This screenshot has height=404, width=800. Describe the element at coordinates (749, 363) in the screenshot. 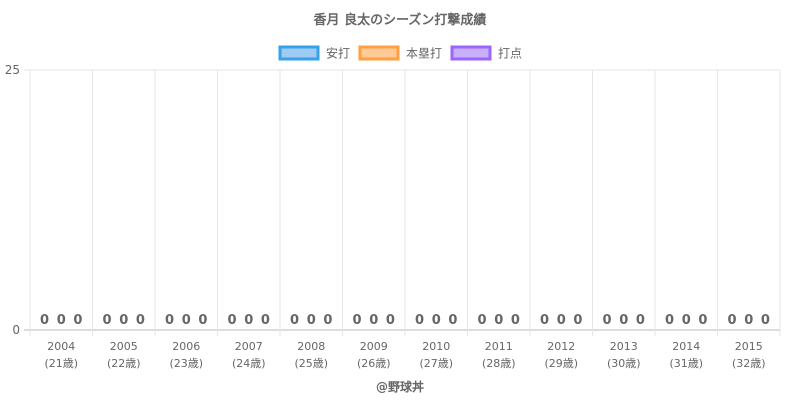

I see `x-tick-sublabel: (32歳)` at that location.